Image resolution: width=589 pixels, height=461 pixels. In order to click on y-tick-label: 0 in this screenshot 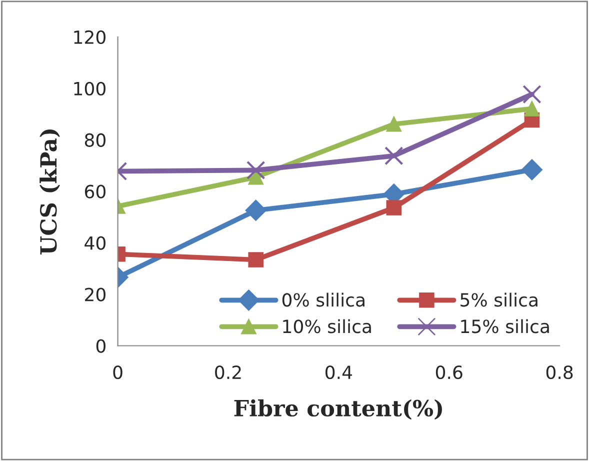, I will do `click(101, 346)`.